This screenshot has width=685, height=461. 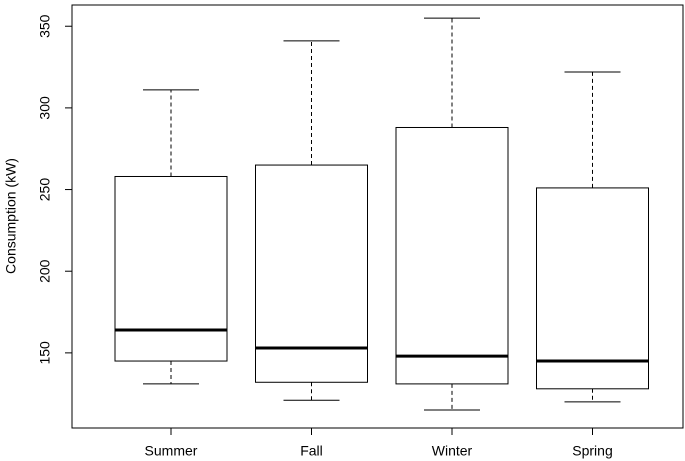 I want to click on y-tick-label: 350, so click(x=45, y=26).